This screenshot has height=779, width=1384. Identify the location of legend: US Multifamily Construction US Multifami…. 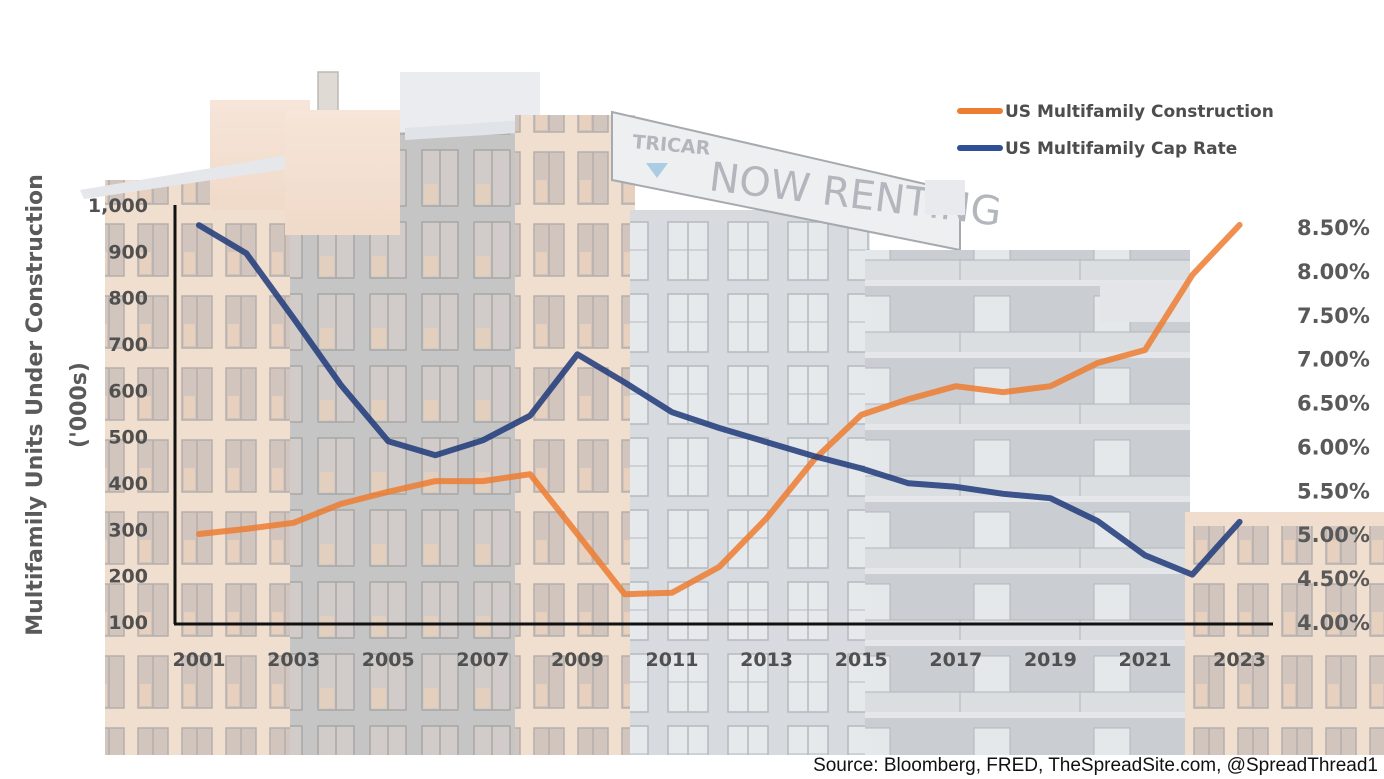
(1115, 130).